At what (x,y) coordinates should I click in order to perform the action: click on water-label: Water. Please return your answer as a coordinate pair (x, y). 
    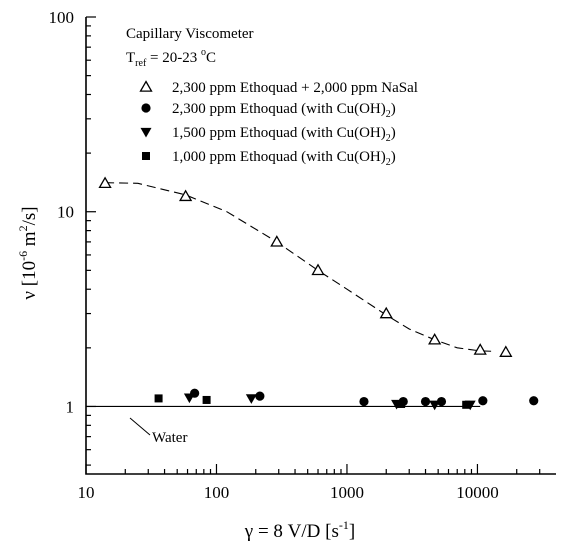
    Looking at the image, I should click on (169, 438).